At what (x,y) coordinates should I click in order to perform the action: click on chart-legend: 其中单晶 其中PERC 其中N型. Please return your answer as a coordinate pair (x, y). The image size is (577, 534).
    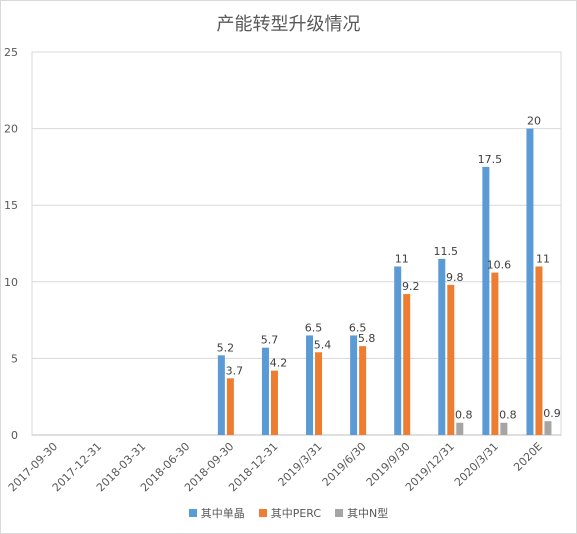
    Looking at the image, I should click on (288, 513).